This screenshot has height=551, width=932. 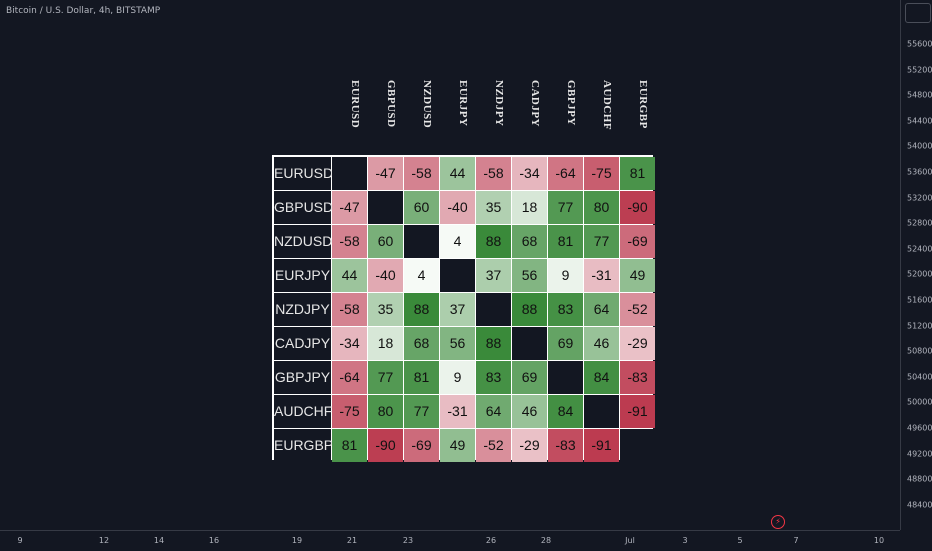 I want to click on heatmap-cell: 37, so click(x=493, y=275).